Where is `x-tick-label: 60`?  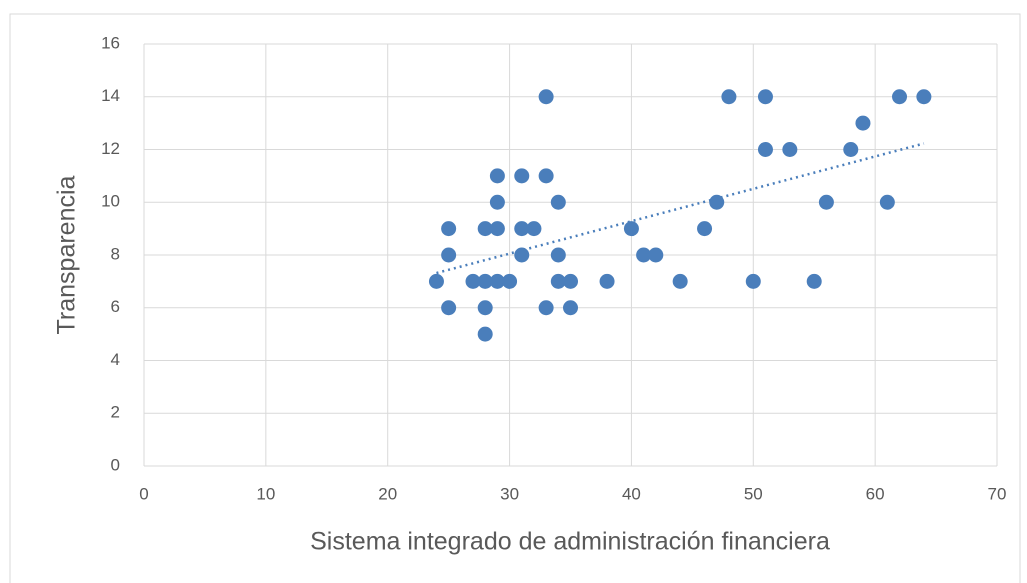 x-tick-label: 60 is located at coordinates (875, 493).